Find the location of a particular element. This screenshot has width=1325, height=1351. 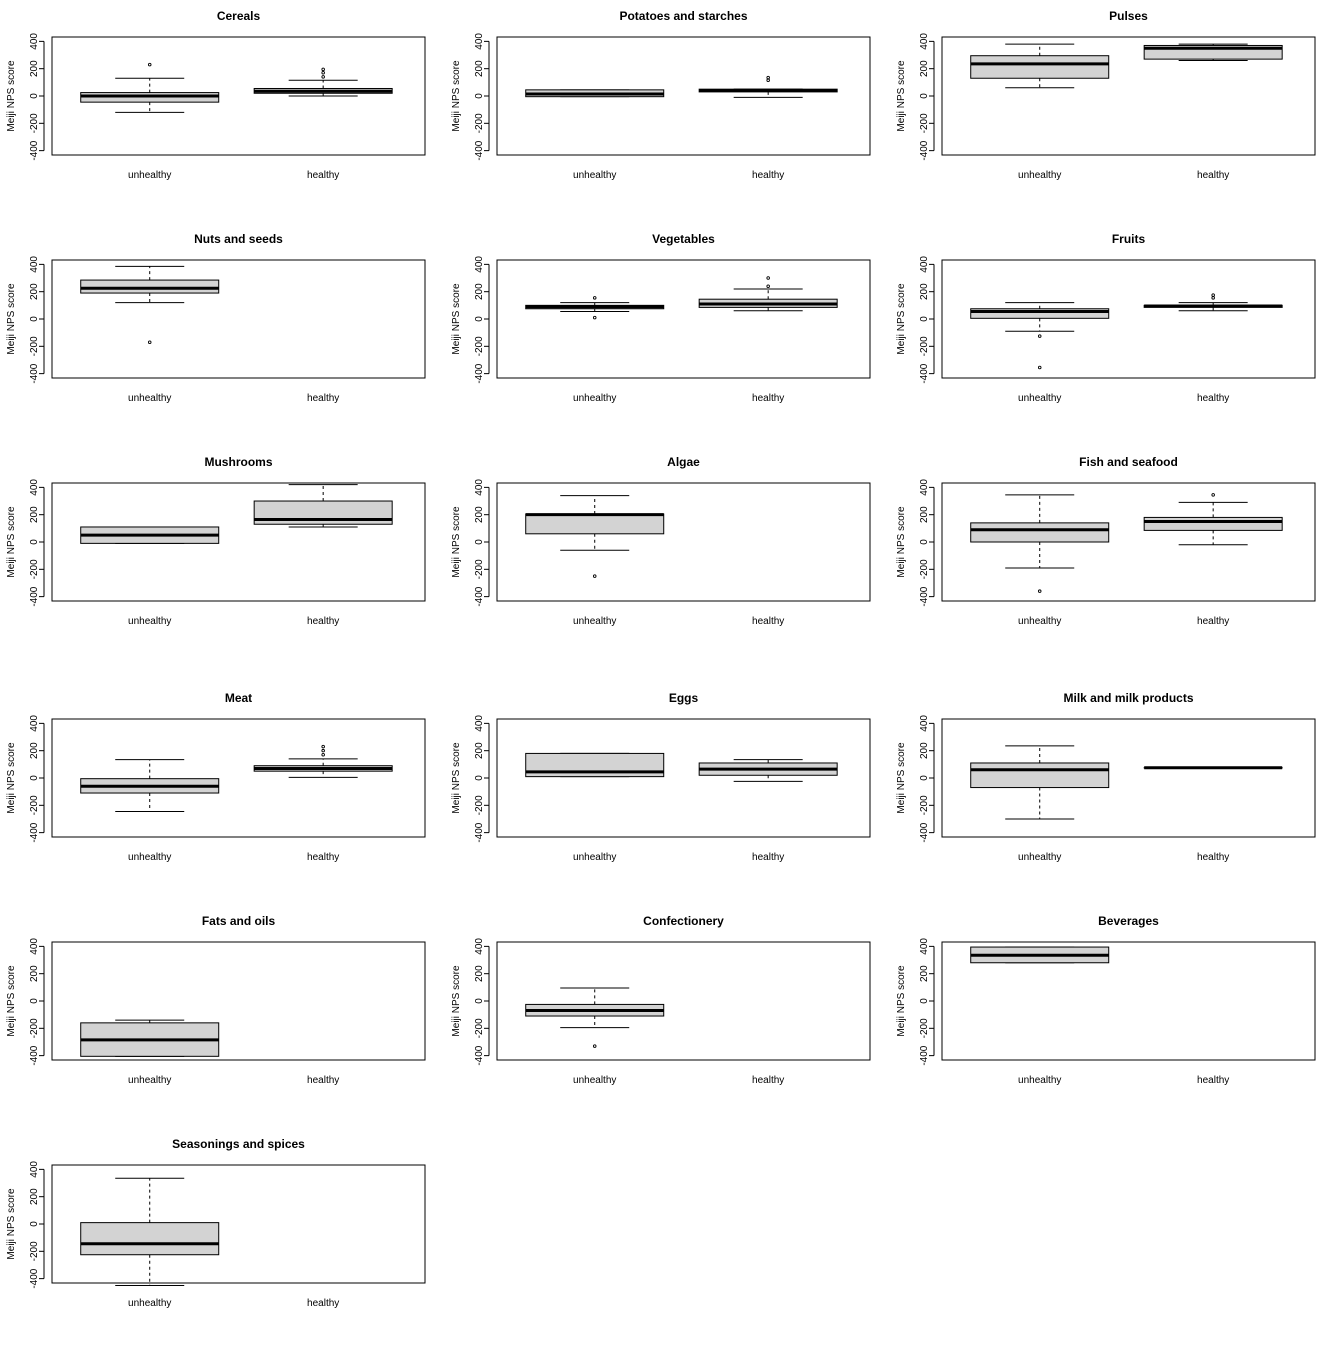

chart-title: Beverages is located at coordinates (1128, 921).